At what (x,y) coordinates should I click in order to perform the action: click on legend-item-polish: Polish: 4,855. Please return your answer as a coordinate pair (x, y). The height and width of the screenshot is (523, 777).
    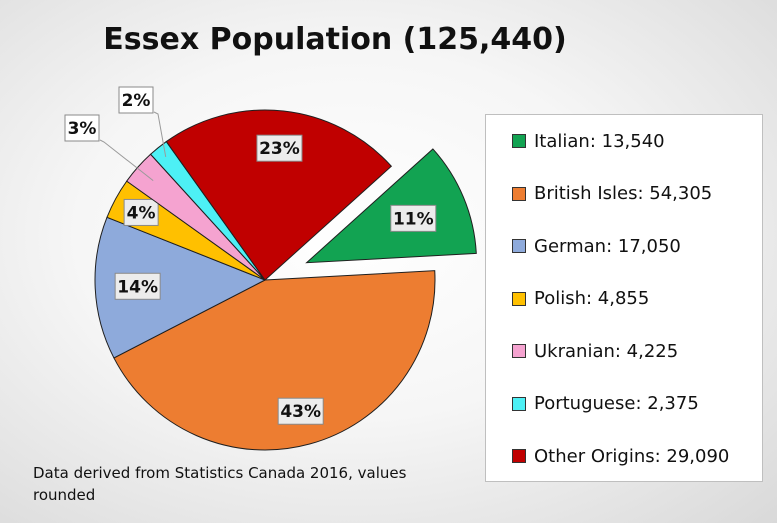
    Looking at the image, I should click on (580, 299).